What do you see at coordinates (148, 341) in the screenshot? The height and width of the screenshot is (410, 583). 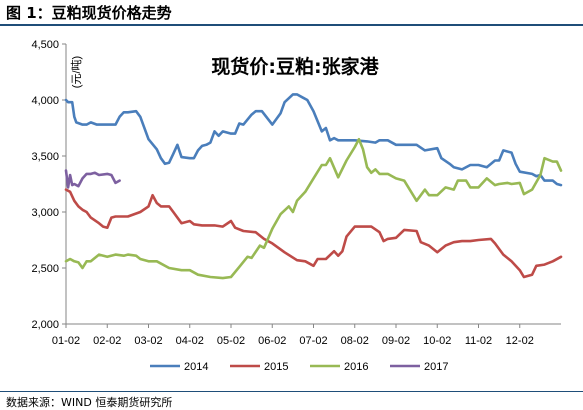 I see `x-tick-label: 03-02` at bounding box center [148, 341].